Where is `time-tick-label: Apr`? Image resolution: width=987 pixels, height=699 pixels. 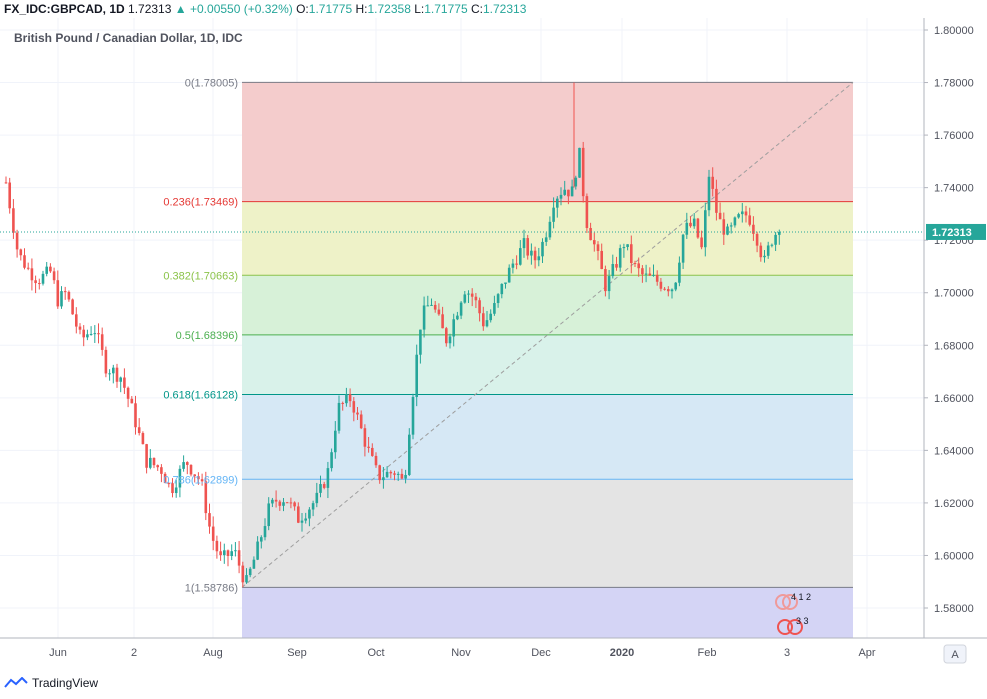
time-tick-label: Apr is located at coordinates (866, 653).